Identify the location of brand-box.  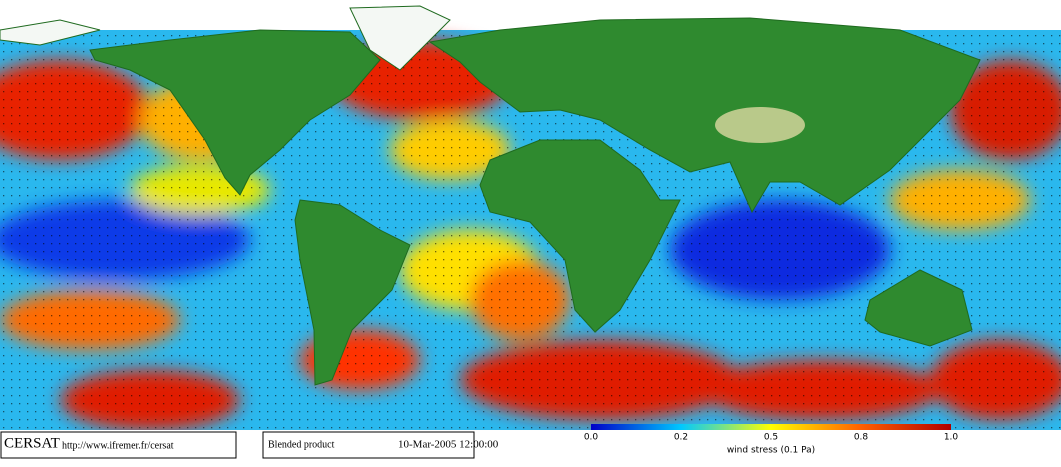
(118, 445).